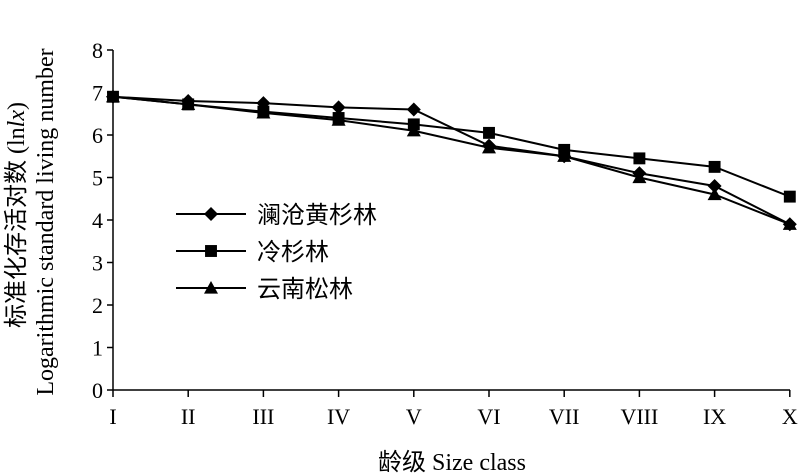 This screenshot has height=476, width=800. What do you see at coordinates (46, 221) in the screenshot?
I see `y-axis-title-en: Logarithmic standard living number` at bounding box center [46, 221].